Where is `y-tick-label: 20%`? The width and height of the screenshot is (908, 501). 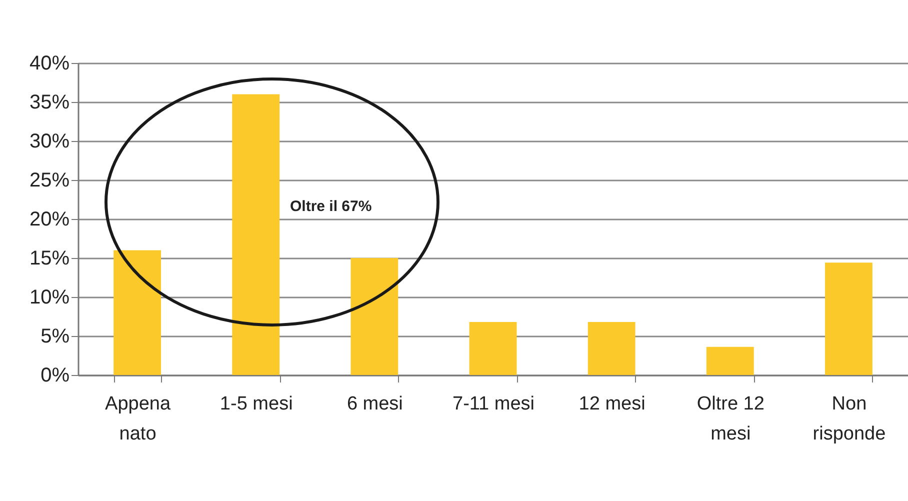 y-tick-label: 20% is located at coordinates (49, 219).